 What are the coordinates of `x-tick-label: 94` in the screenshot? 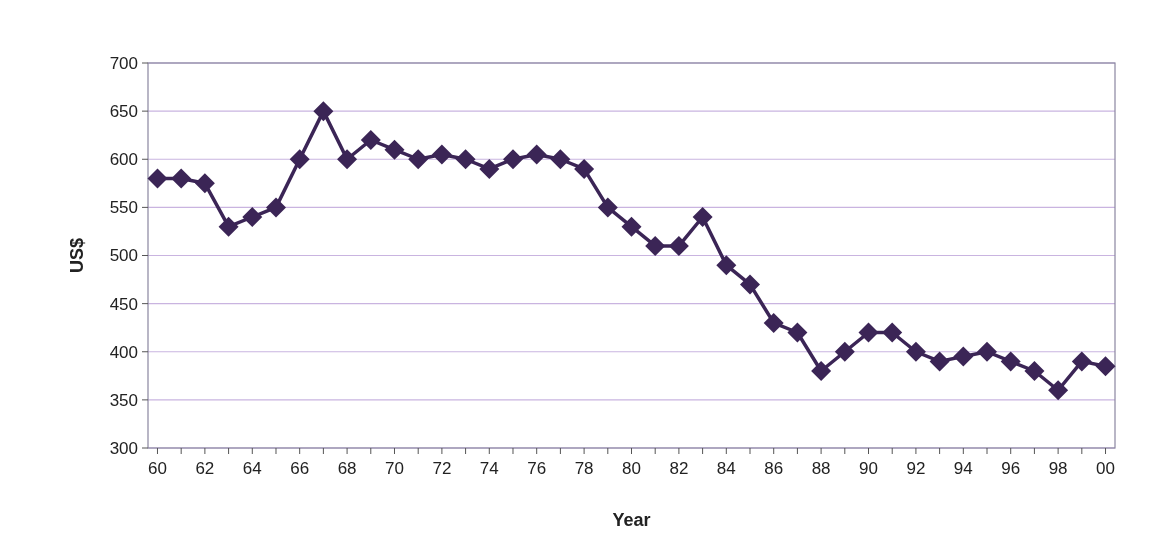 It's located at (963, 468).